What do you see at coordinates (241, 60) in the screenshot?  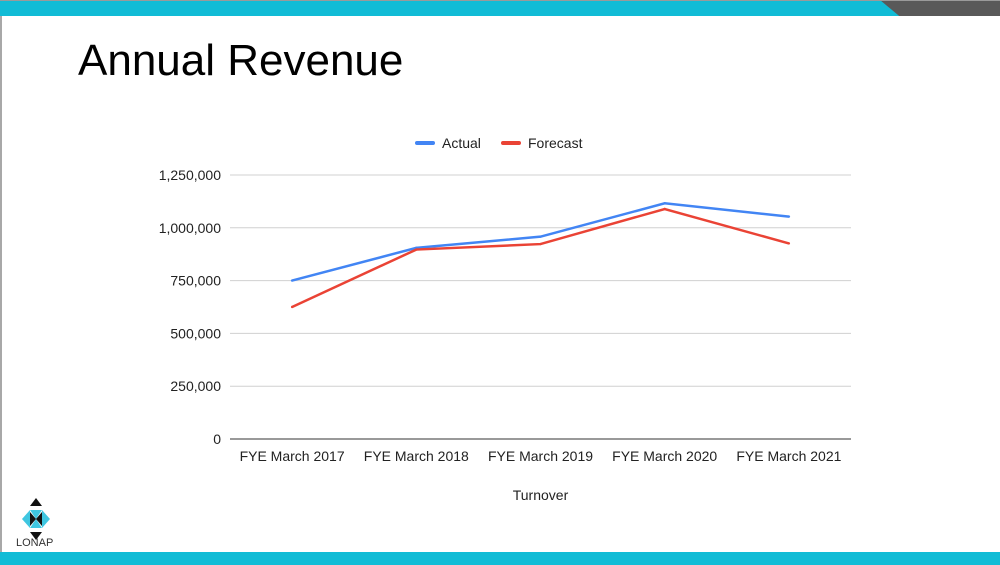 I see `slide-title: Annual Revenue` at bounding box center [241, 60].